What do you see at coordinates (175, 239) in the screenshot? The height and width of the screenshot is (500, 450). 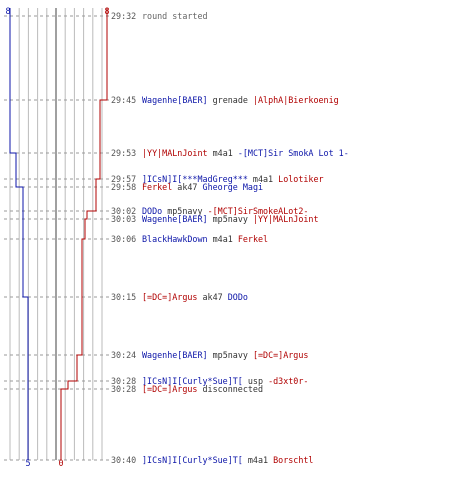 I see `killer-name: BlackHawkDown` at bounding box center [175, 239].